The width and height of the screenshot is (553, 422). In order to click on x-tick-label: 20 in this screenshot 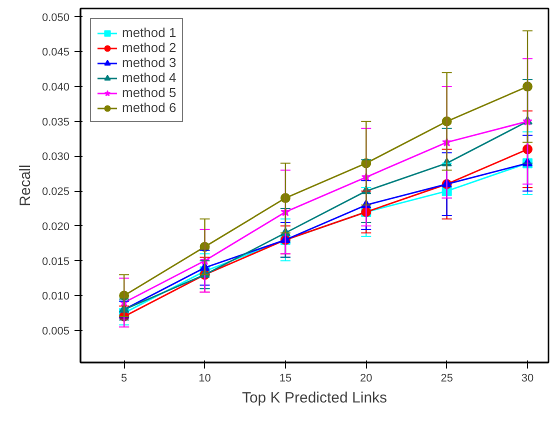, I will do `click(366, 378)`.